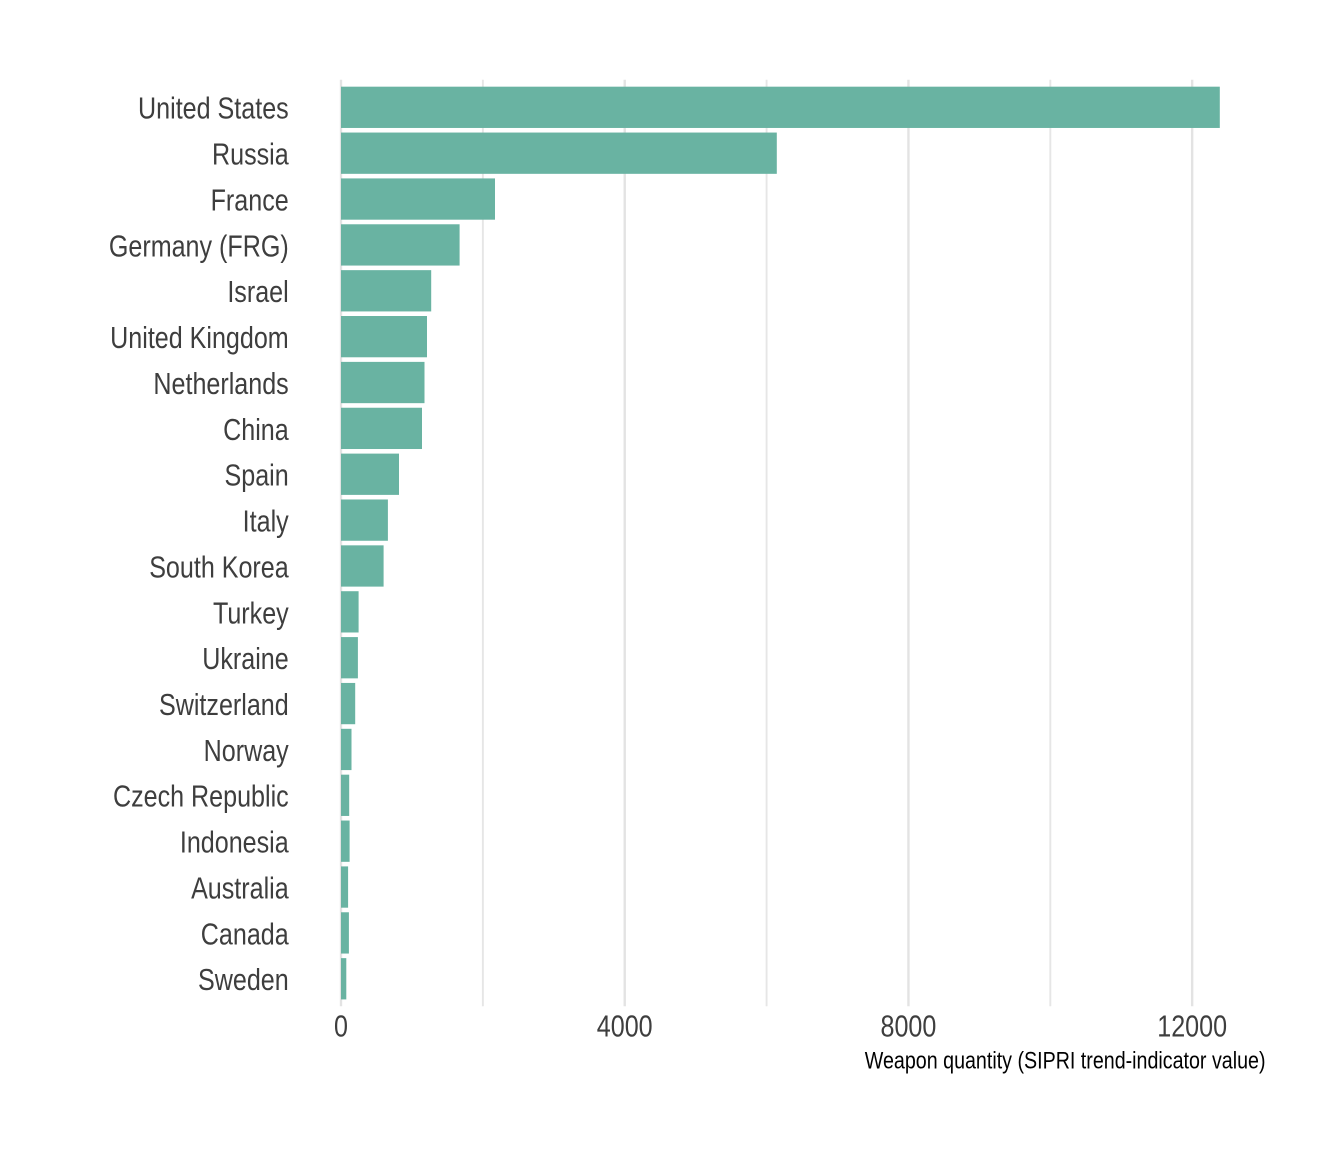 This screenshot has height=1152, width=1344. Describe the element at coordinates (245, 933) in the screenshot. I see `svg-text: Canada` at that location.